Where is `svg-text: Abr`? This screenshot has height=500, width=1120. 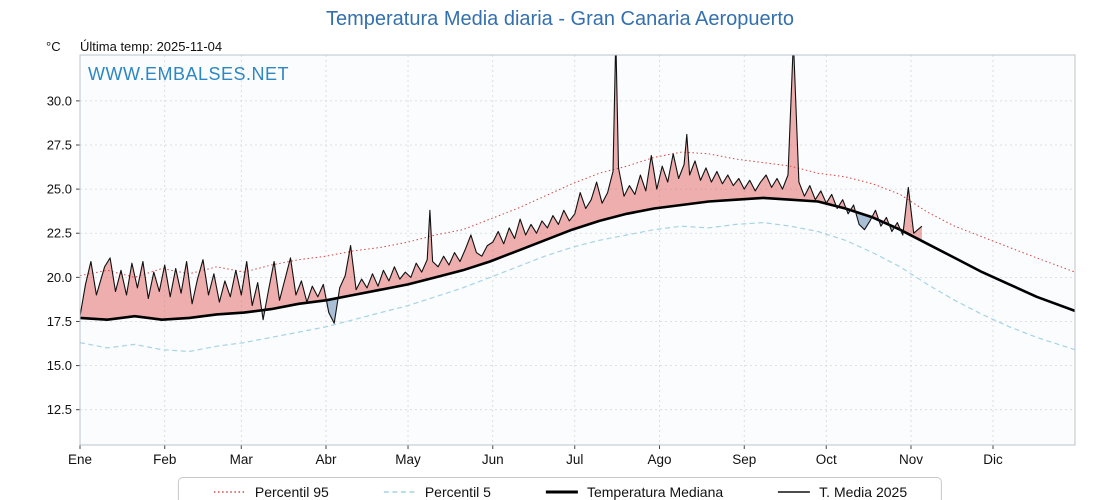 svg-text: Abr is located at coordinates (327, 459).